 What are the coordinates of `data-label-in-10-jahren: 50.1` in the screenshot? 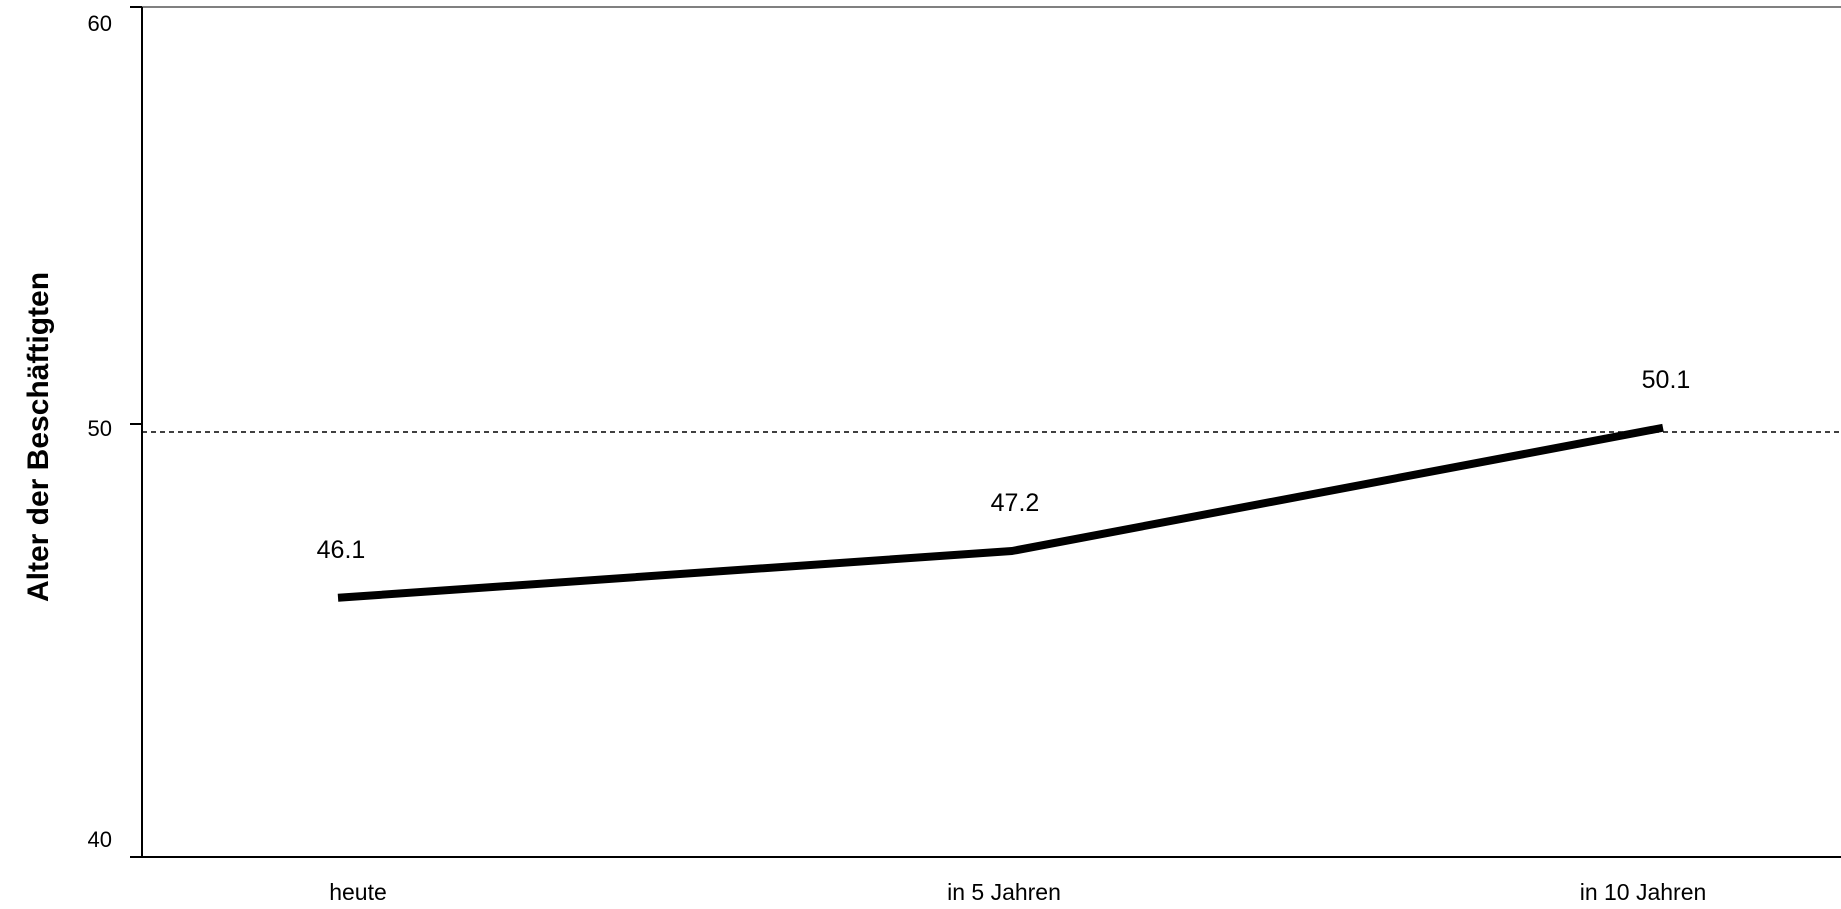 It's located at (1666, 380).